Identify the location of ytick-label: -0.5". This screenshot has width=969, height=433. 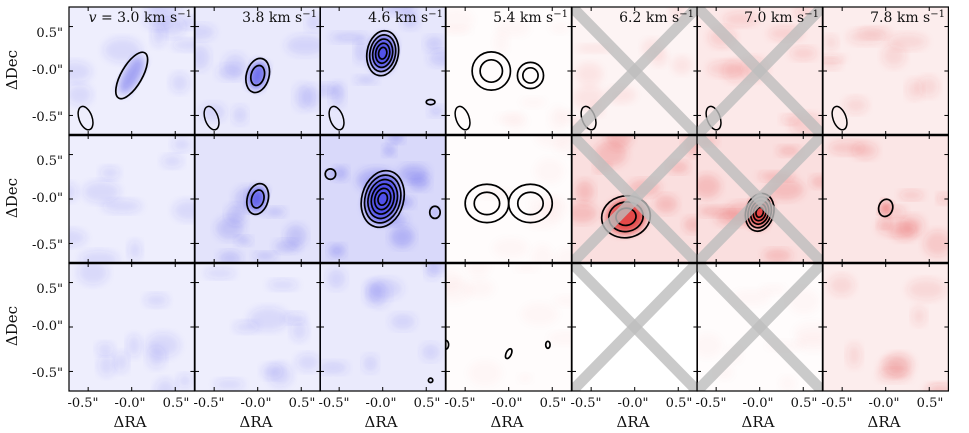
(47, 117).